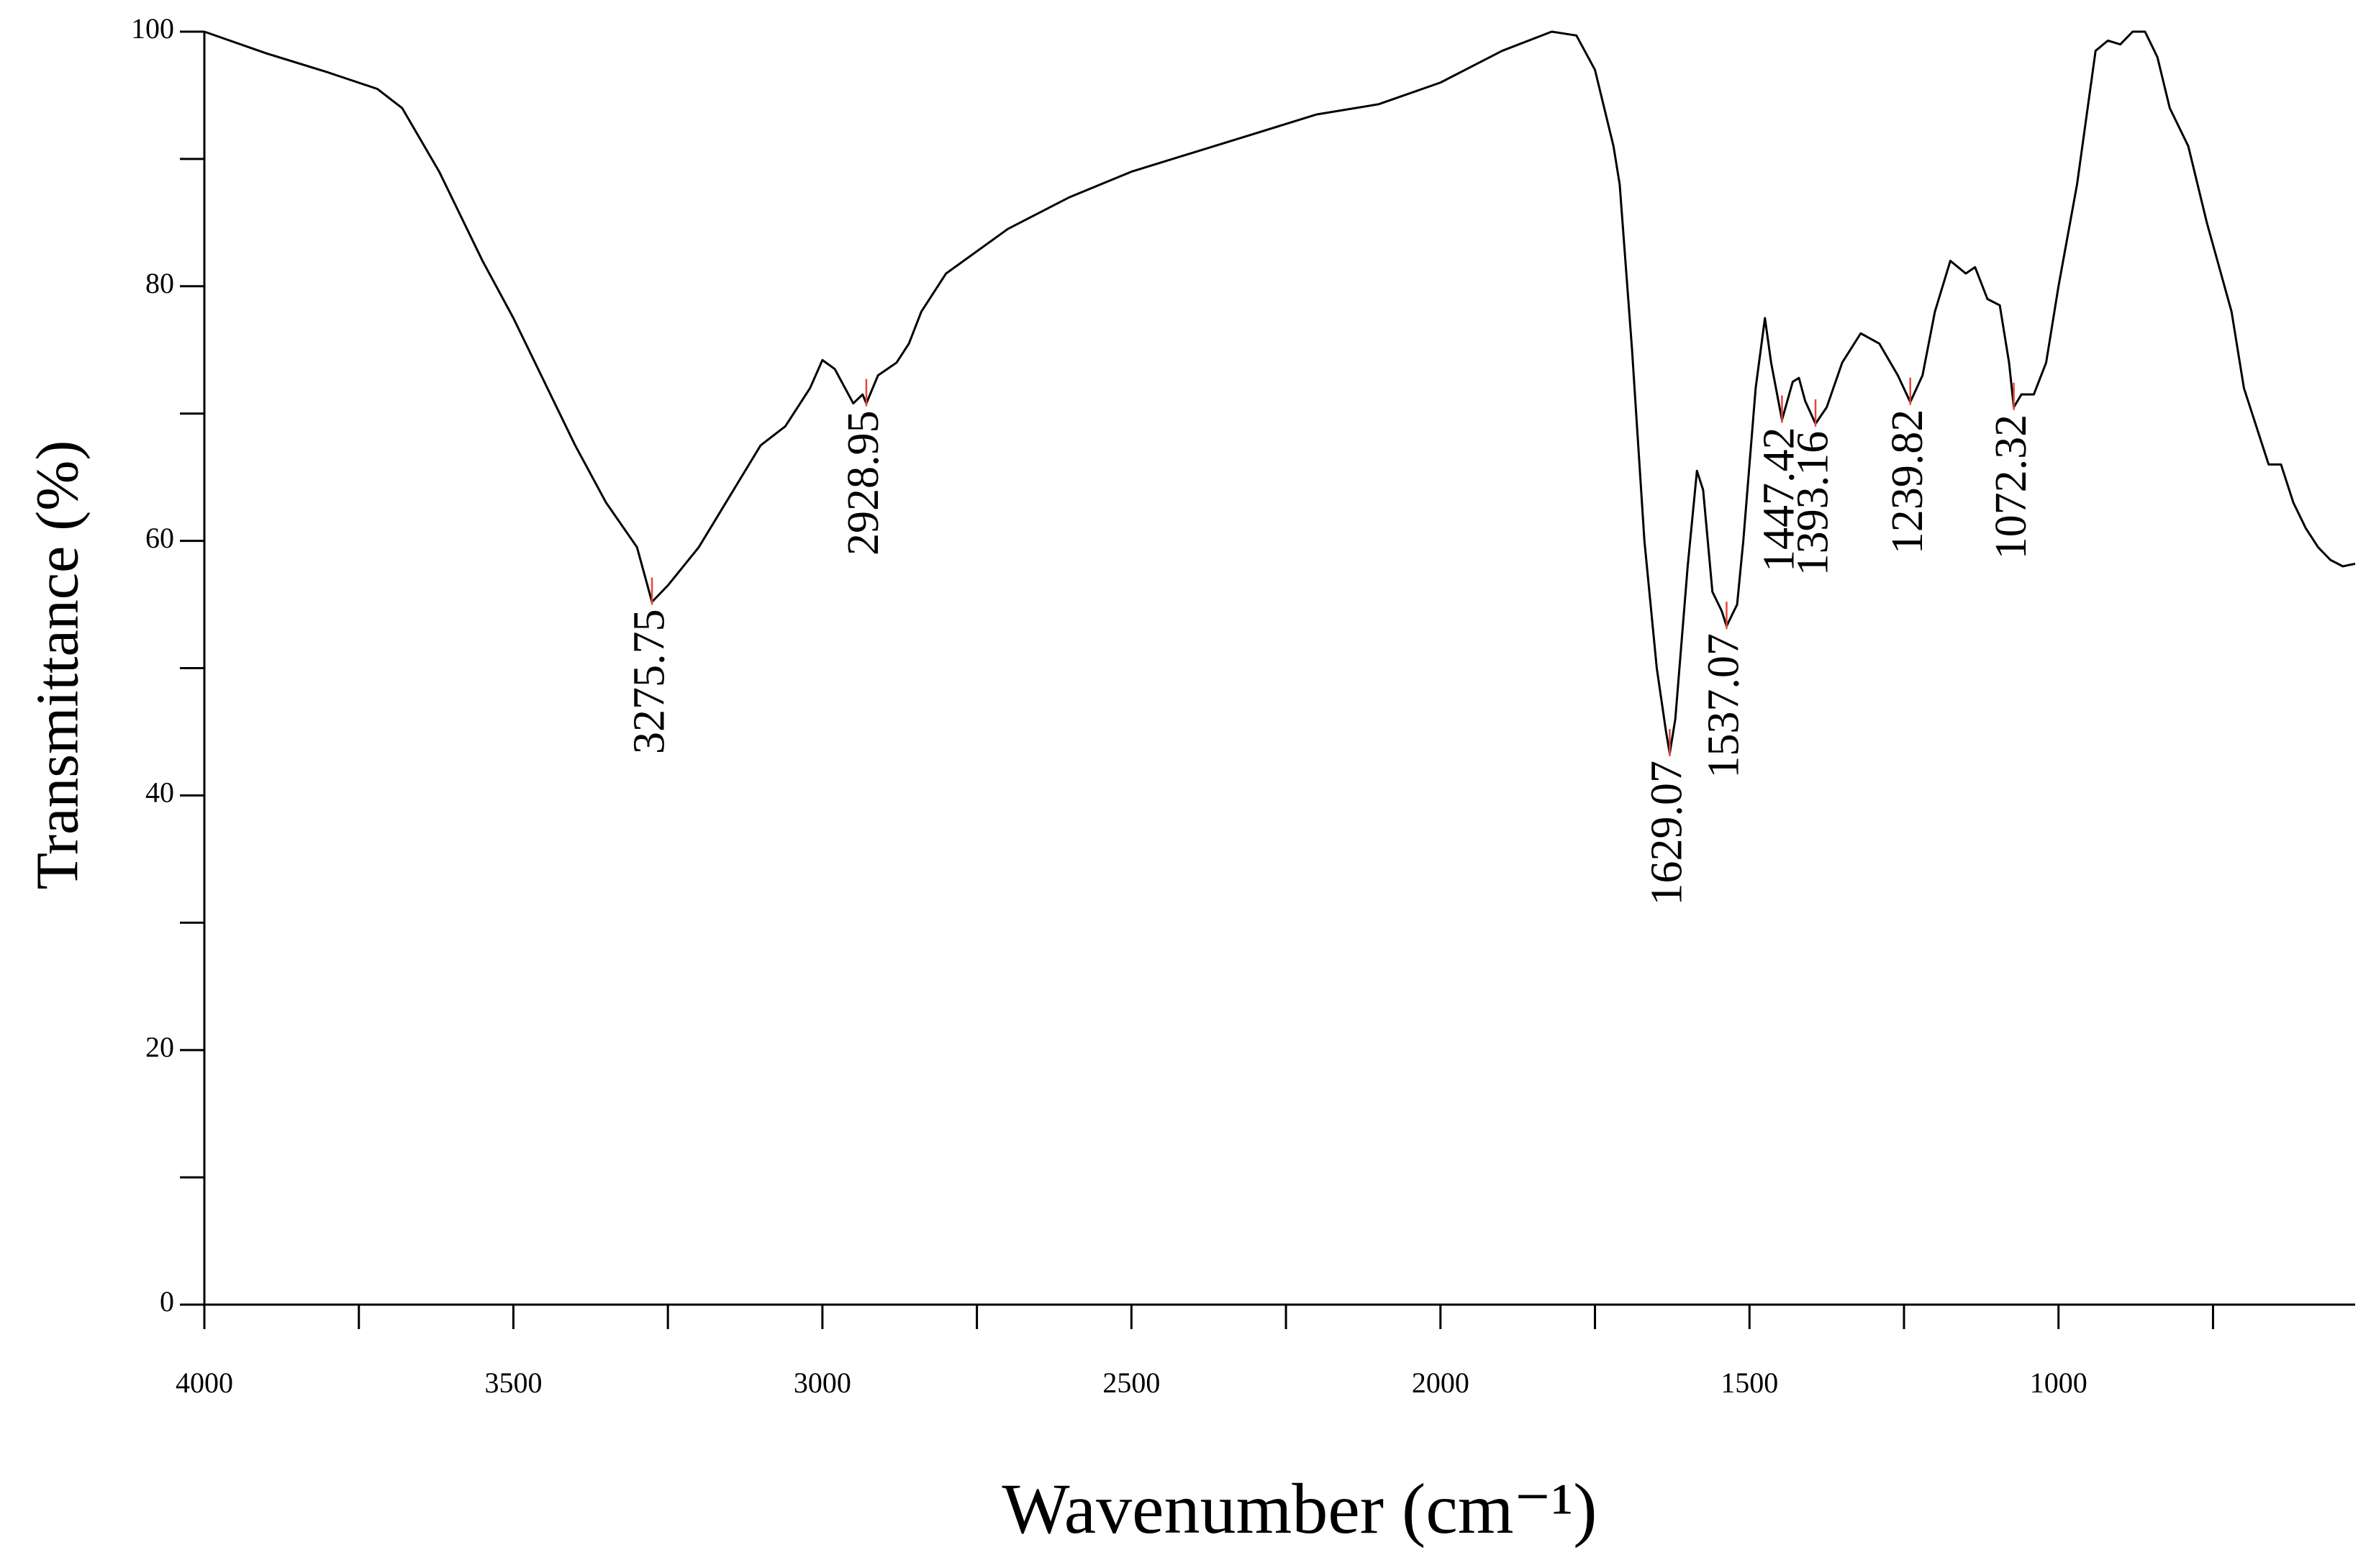 This screenshot has height=1568, width=2371. I want to click on y-tick-label: 0, so click(167, 1301).